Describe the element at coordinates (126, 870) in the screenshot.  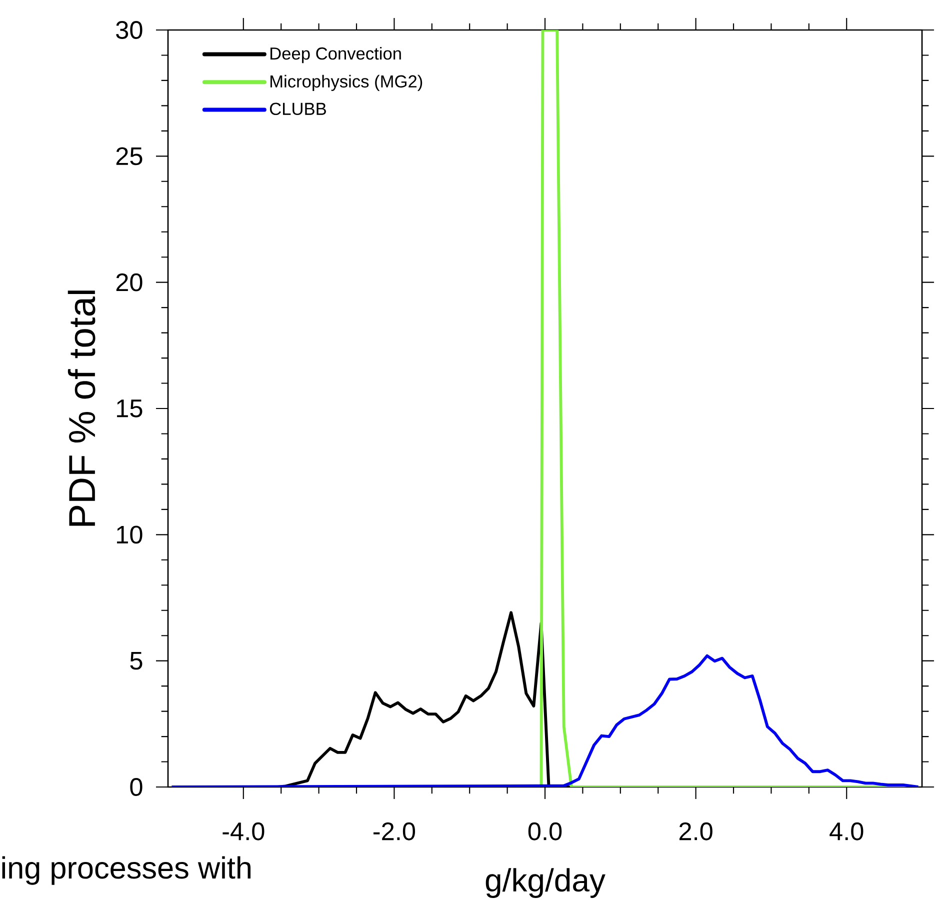
I see `text: ing processes with` at that location.